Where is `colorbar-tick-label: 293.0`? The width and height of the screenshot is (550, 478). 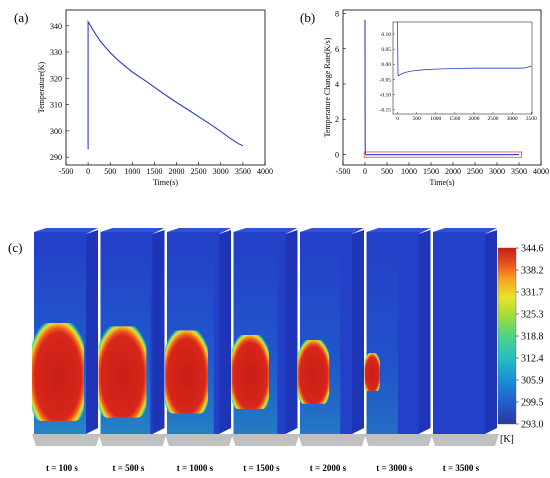 colorbar-tick-label: 293.0 is located at coordinates (532, 425).